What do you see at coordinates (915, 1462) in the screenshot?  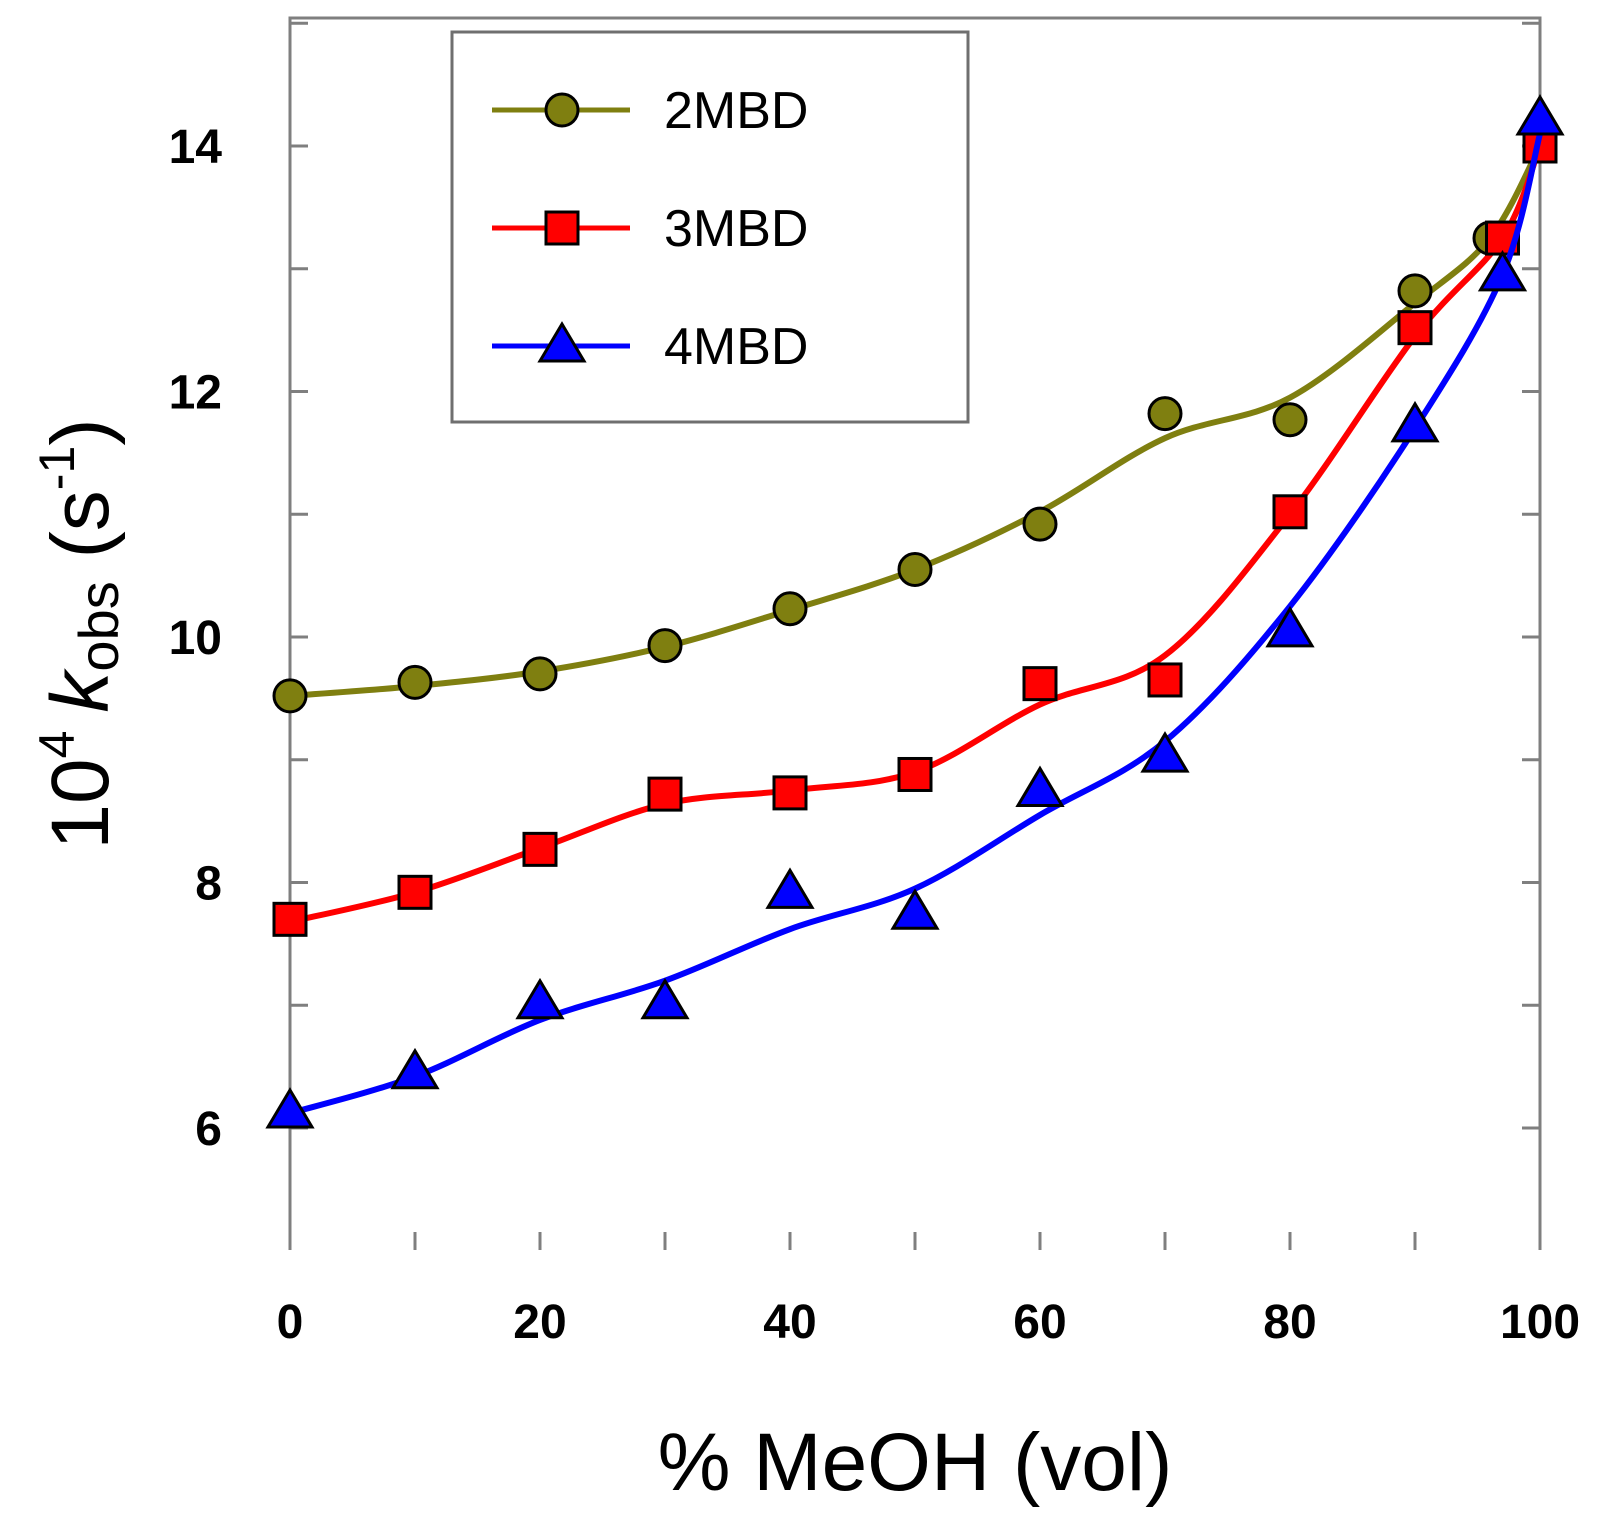 I see `x-axis-title: % MeOH (vol)` at bounding box center [915, 1462].